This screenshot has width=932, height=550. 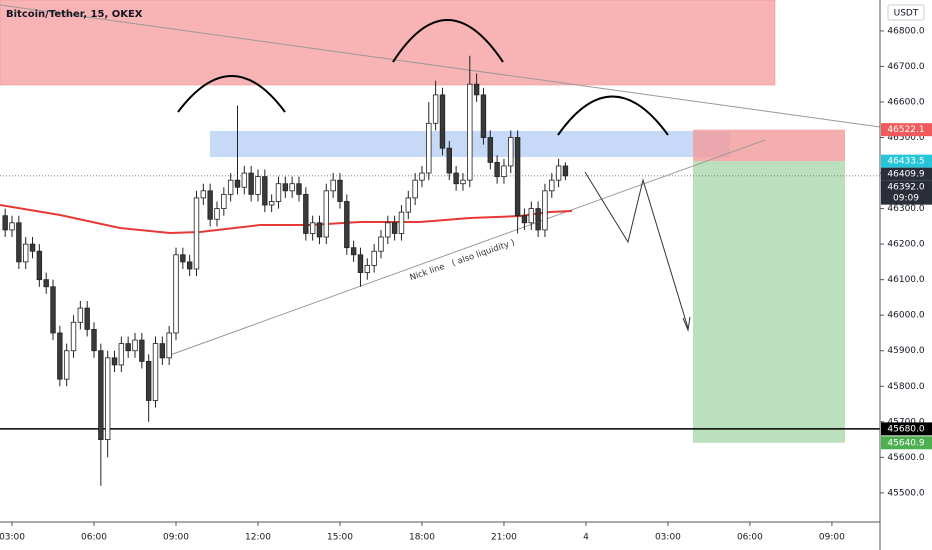 I want to click on target-zone, so click(x=769, y=302).